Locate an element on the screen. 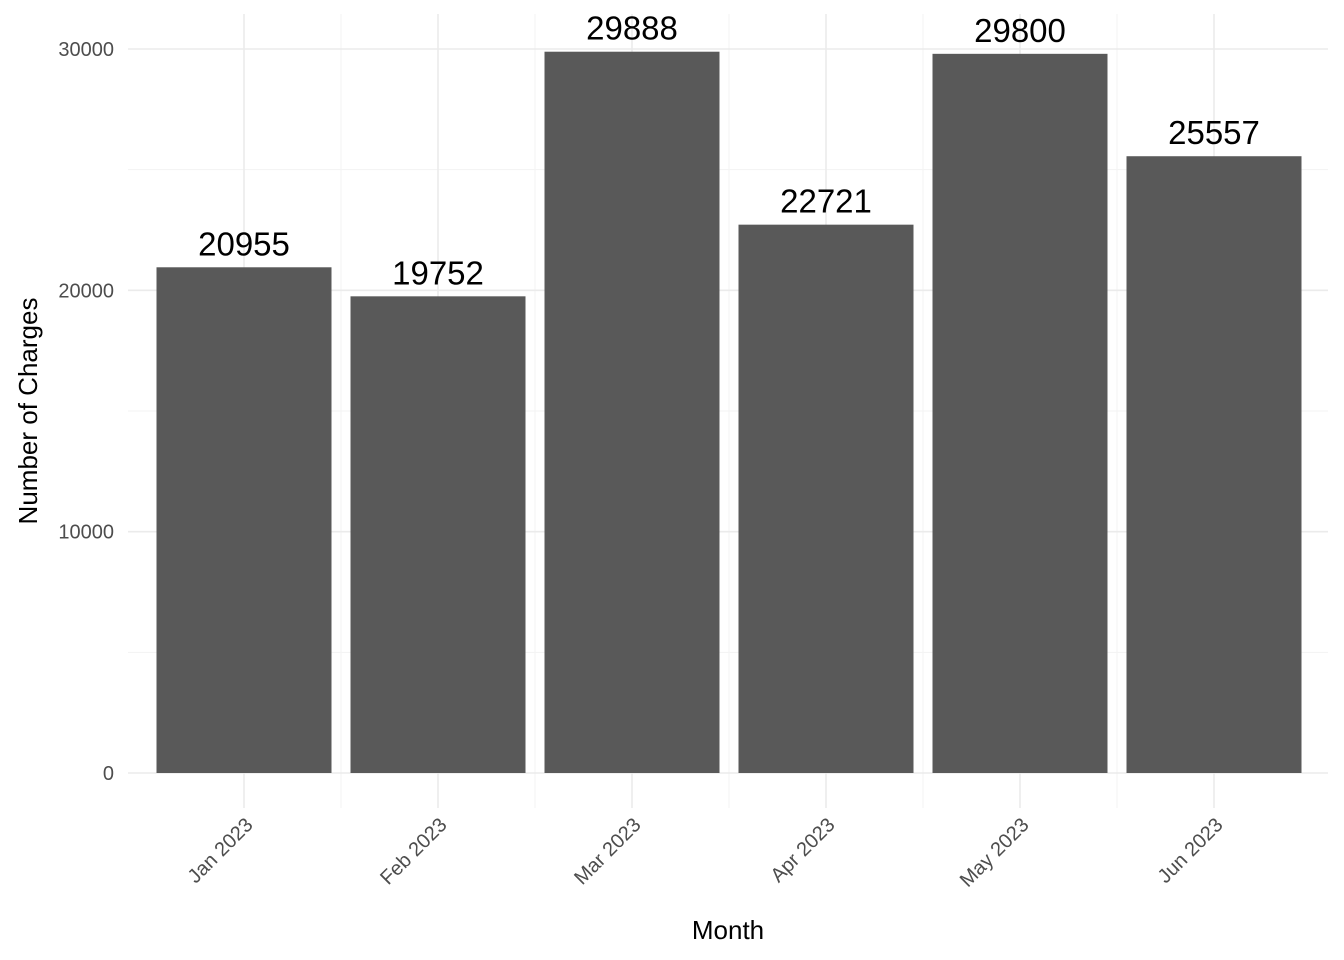  x-tick-label: Feb 2023 is located at coordinates (413, 851).